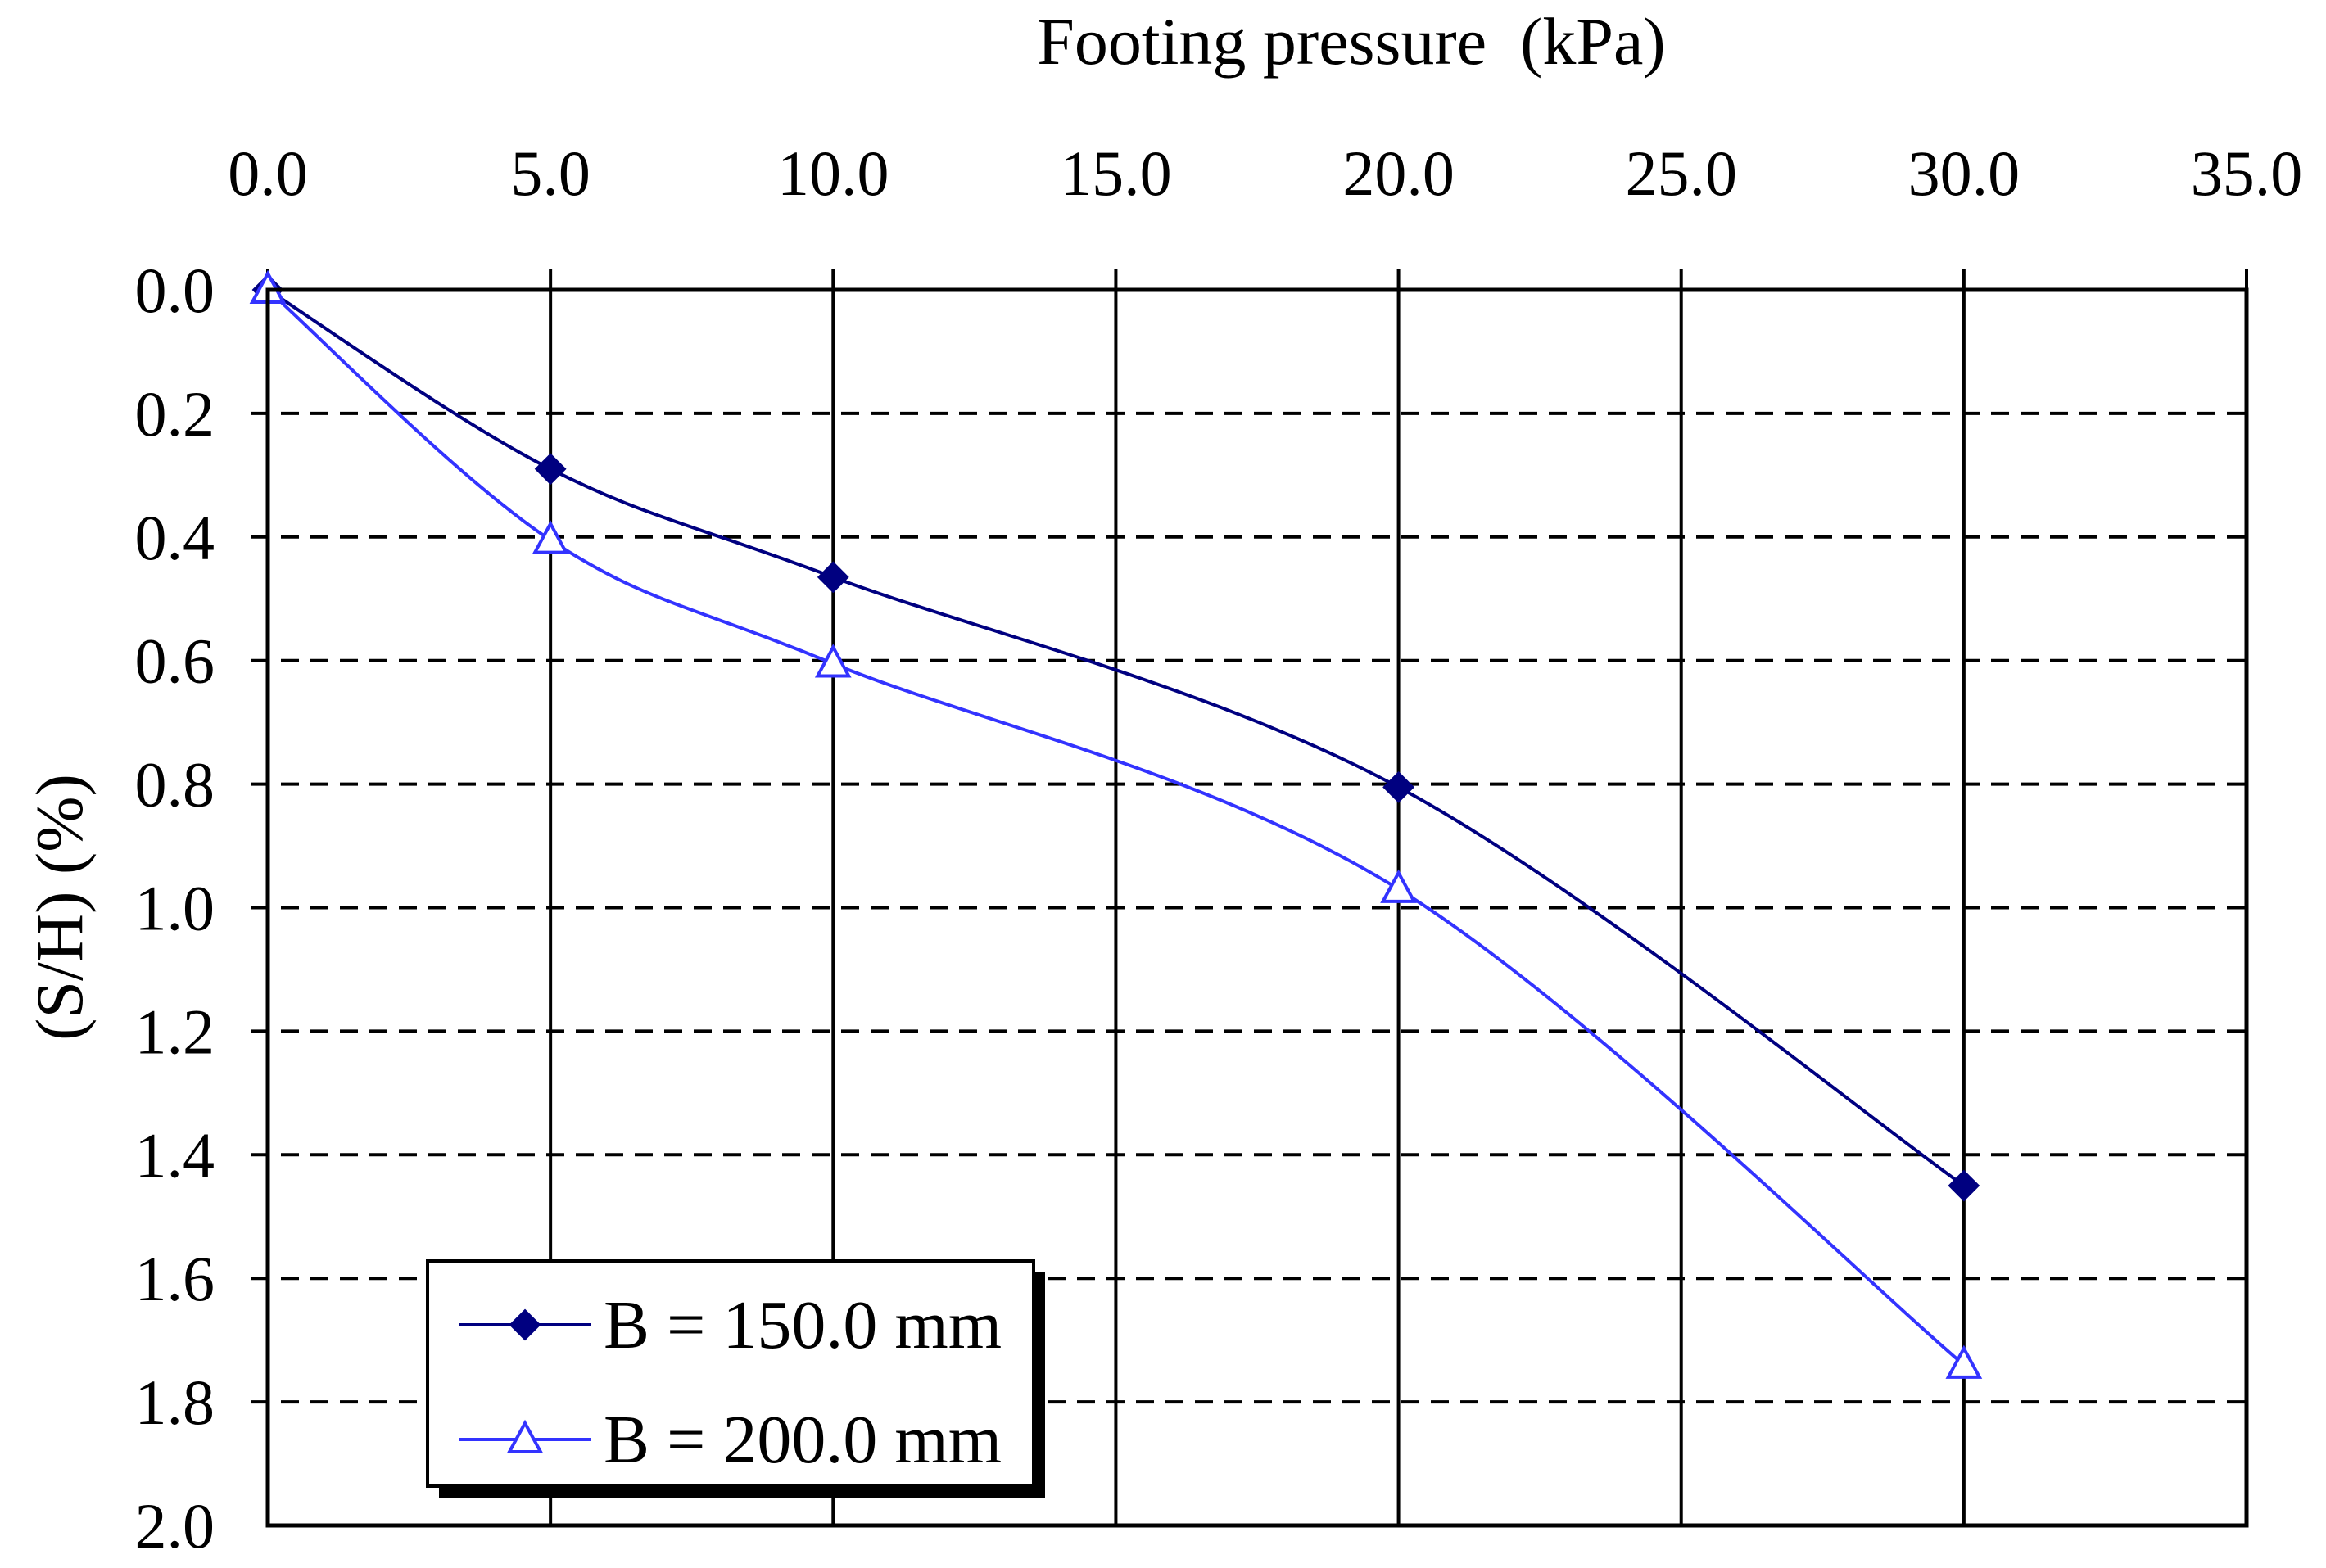 The height and width of the screenshot is (1568, 2326). I want to click on legend: B = 150.0 mm B = 200.0 mm, so click(736, 1379).